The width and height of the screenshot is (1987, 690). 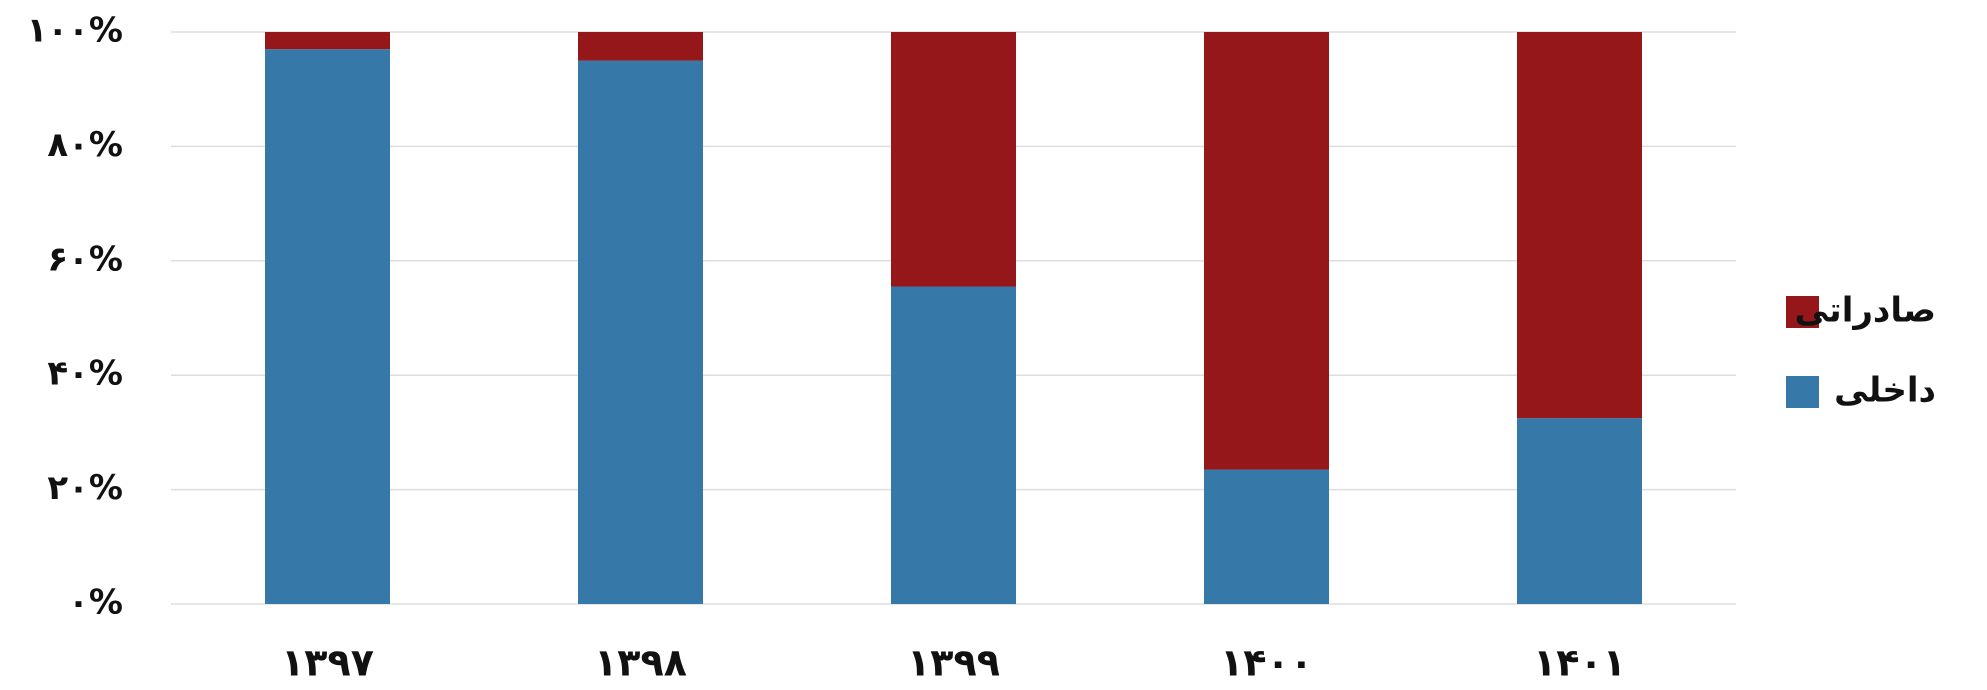 What do you see at coordinates (85, 145) in the screenshot?
I see `y-tick-label: ۸۰%` at bounding box center [85, 145].